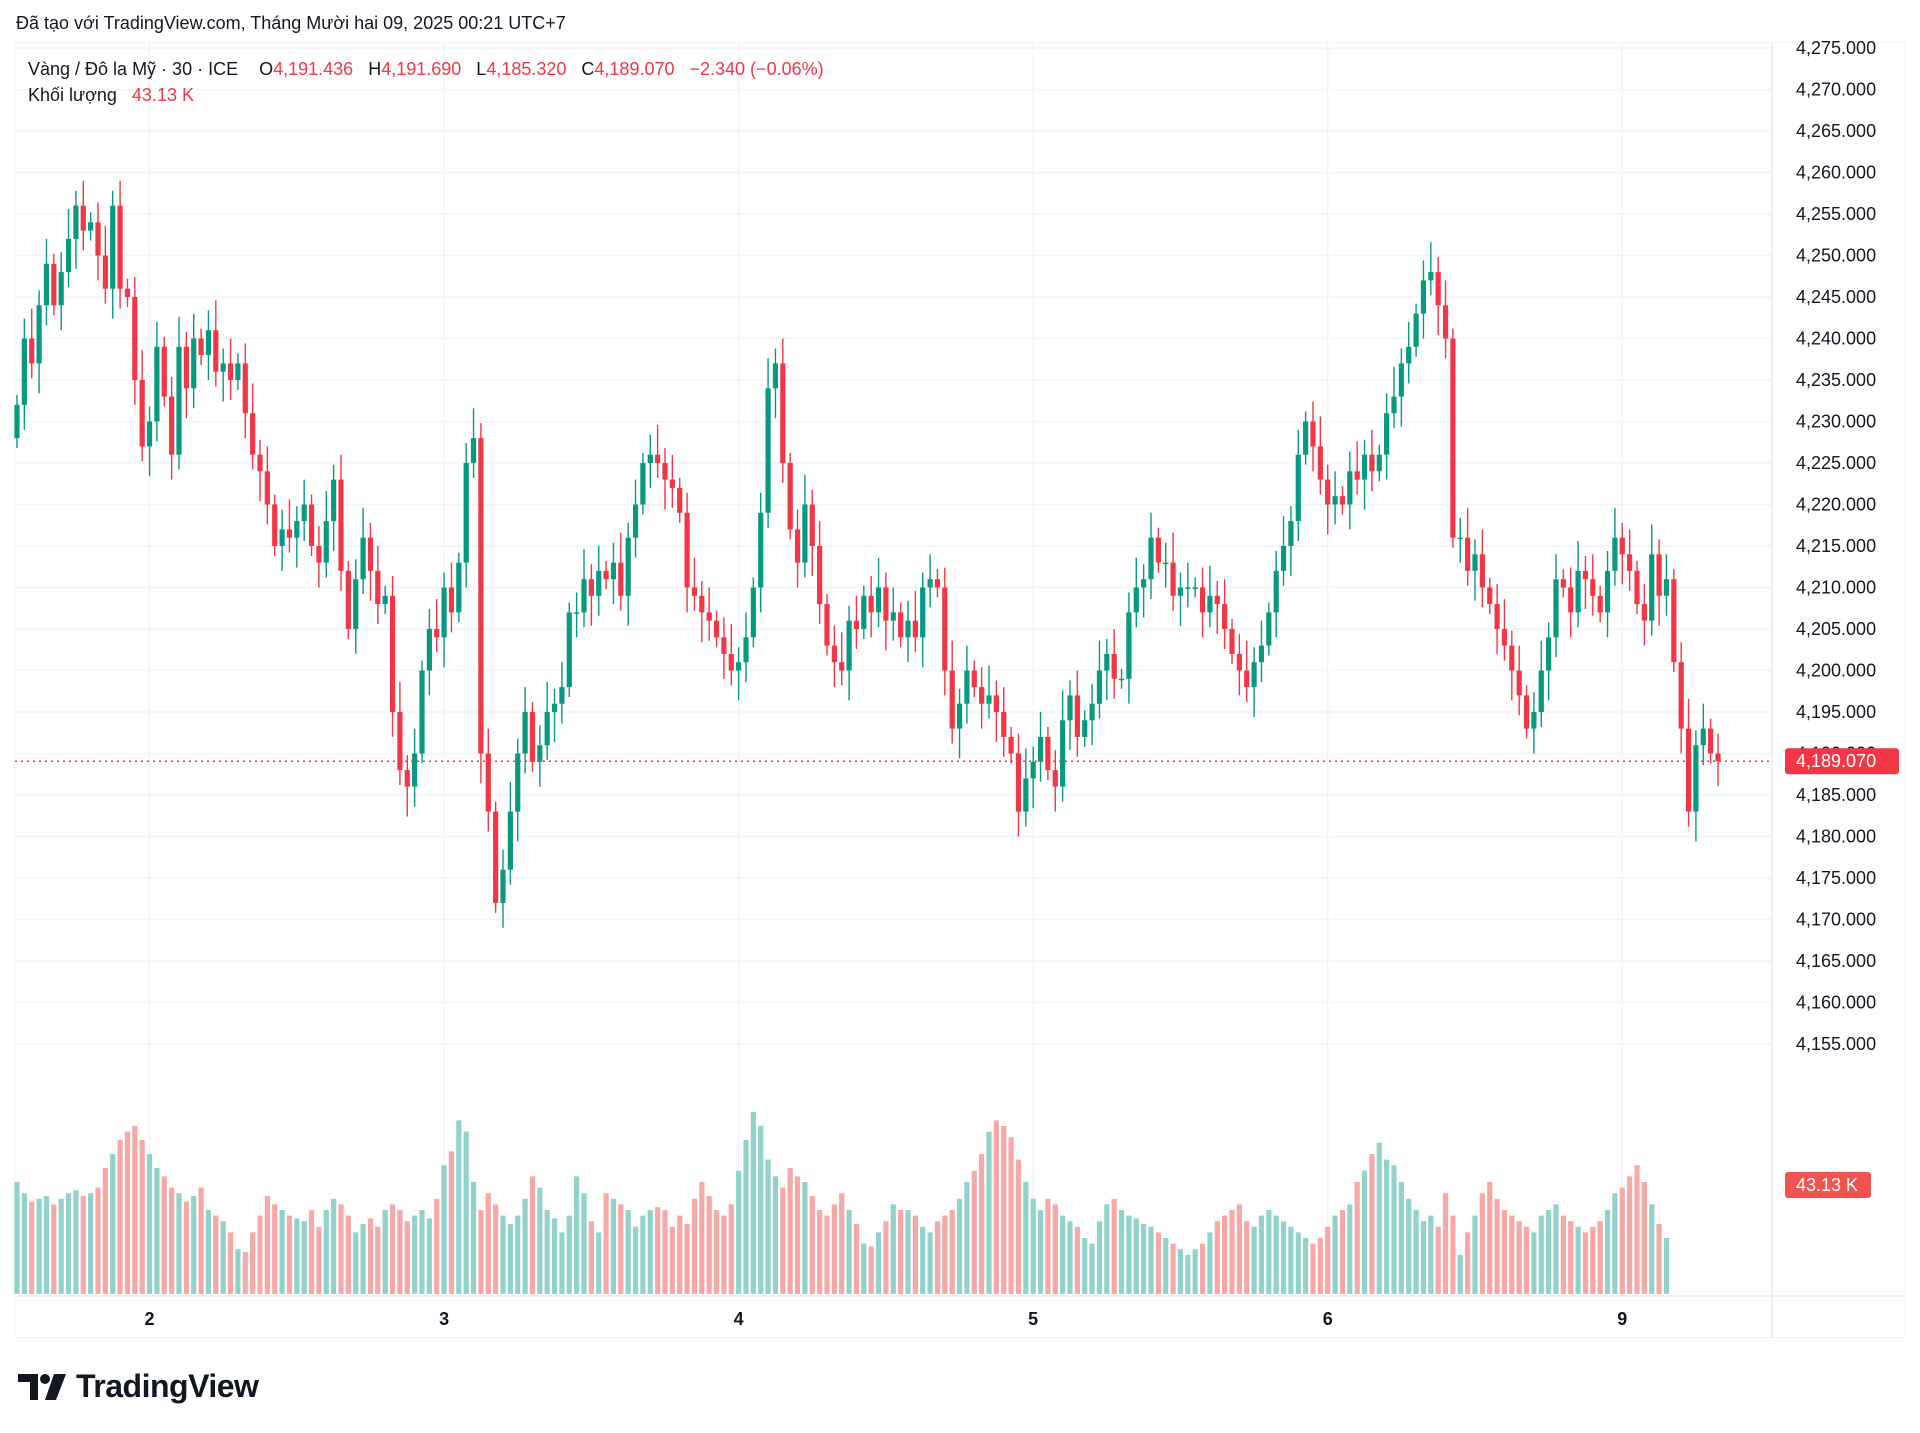 The height and width of the screenshot is (1433, 1920). What do you see at coordinates (150, 1319) in the screenshot?
I see `svg-text: 2` at bounding box center [150, 1319].